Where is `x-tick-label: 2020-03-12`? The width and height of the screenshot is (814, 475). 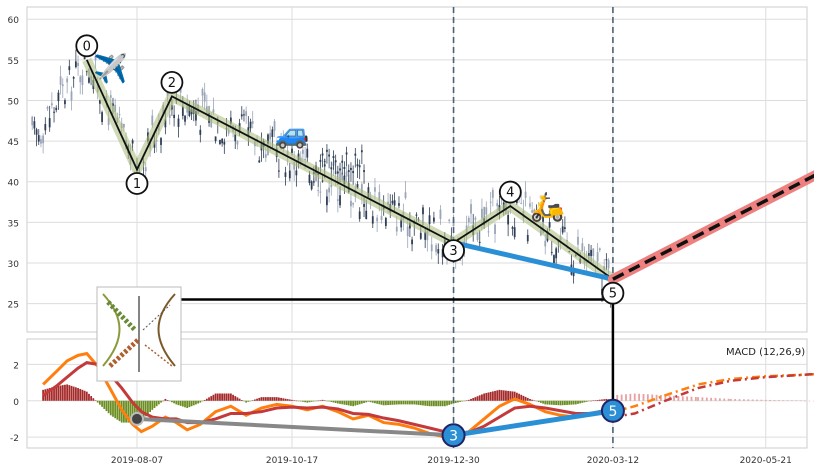
x-tick-label: 2020-03-12 is located at coordinates (613, 461).